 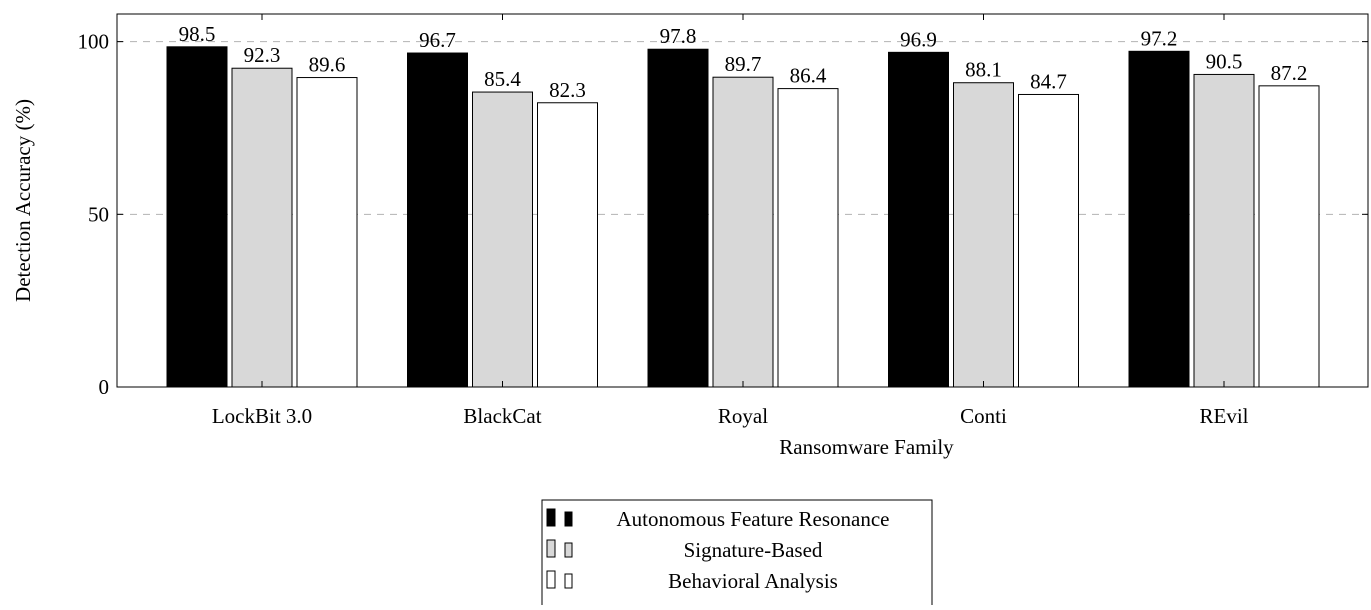 What do you see at coordinates (1159, 38) in the screenshot?
I see `data-label: 97.2` at bounding box center [1159, 38].